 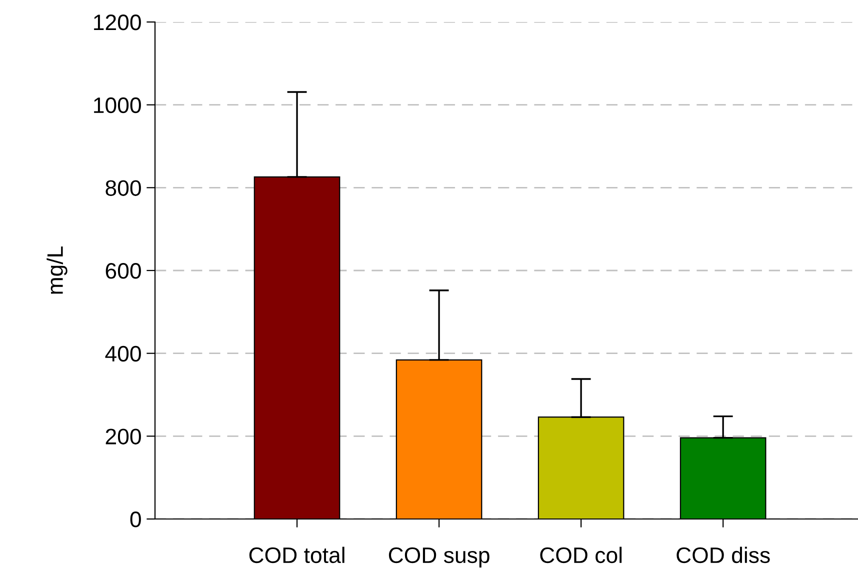 What do you see at coordinates (57, 270) in the screenshot?
I see `y-axis-title: mg/L` at bounding box center [57, 270].